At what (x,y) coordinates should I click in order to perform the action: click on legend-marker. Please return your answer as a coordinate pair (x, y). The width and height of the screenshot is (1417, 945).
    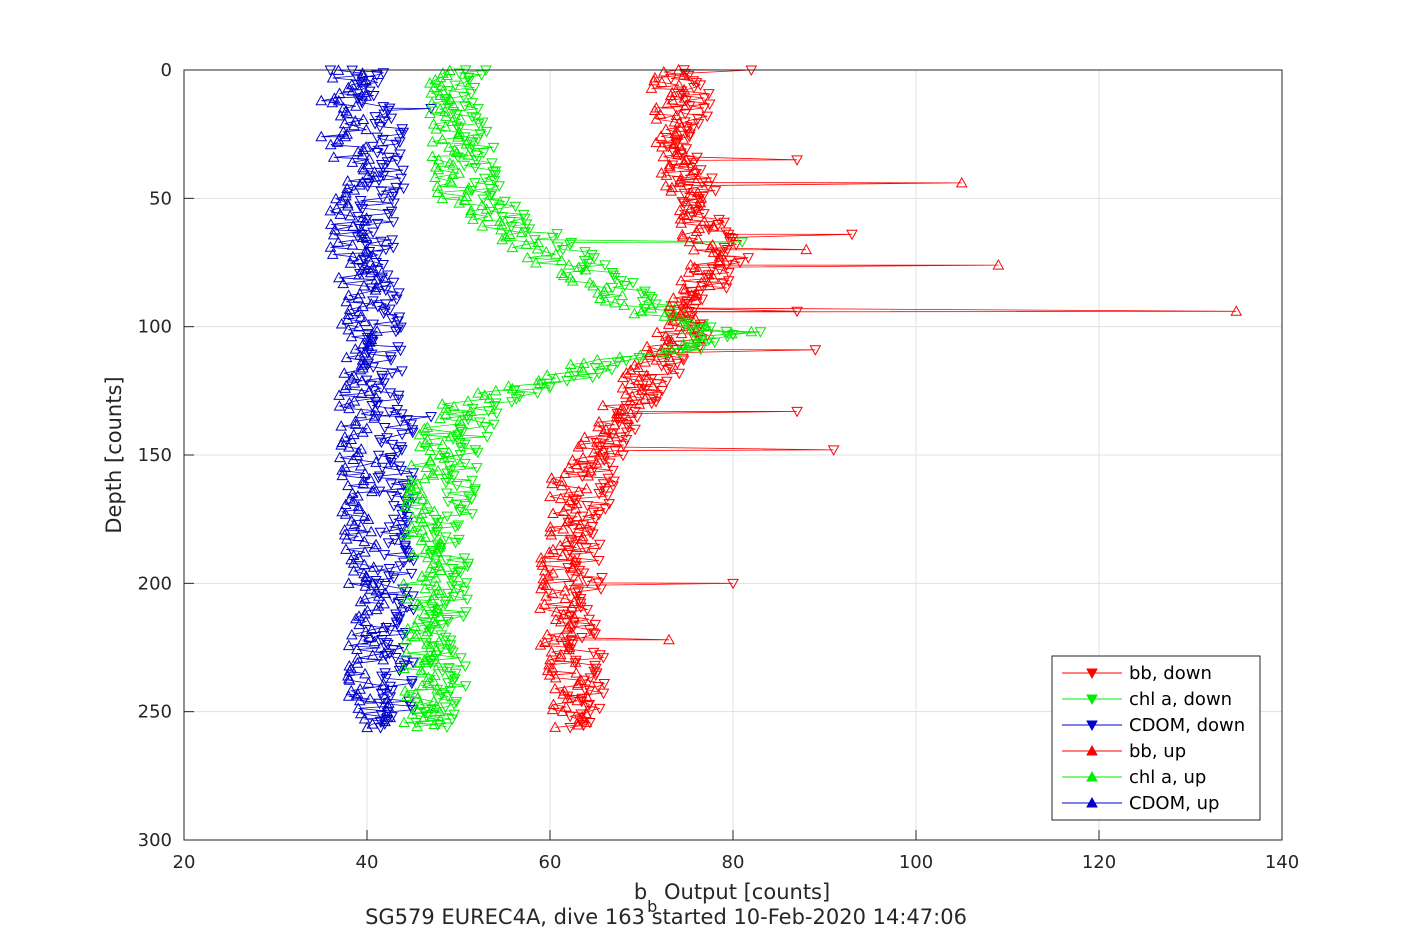
    Looking at the image, I should click on (1092, 750).